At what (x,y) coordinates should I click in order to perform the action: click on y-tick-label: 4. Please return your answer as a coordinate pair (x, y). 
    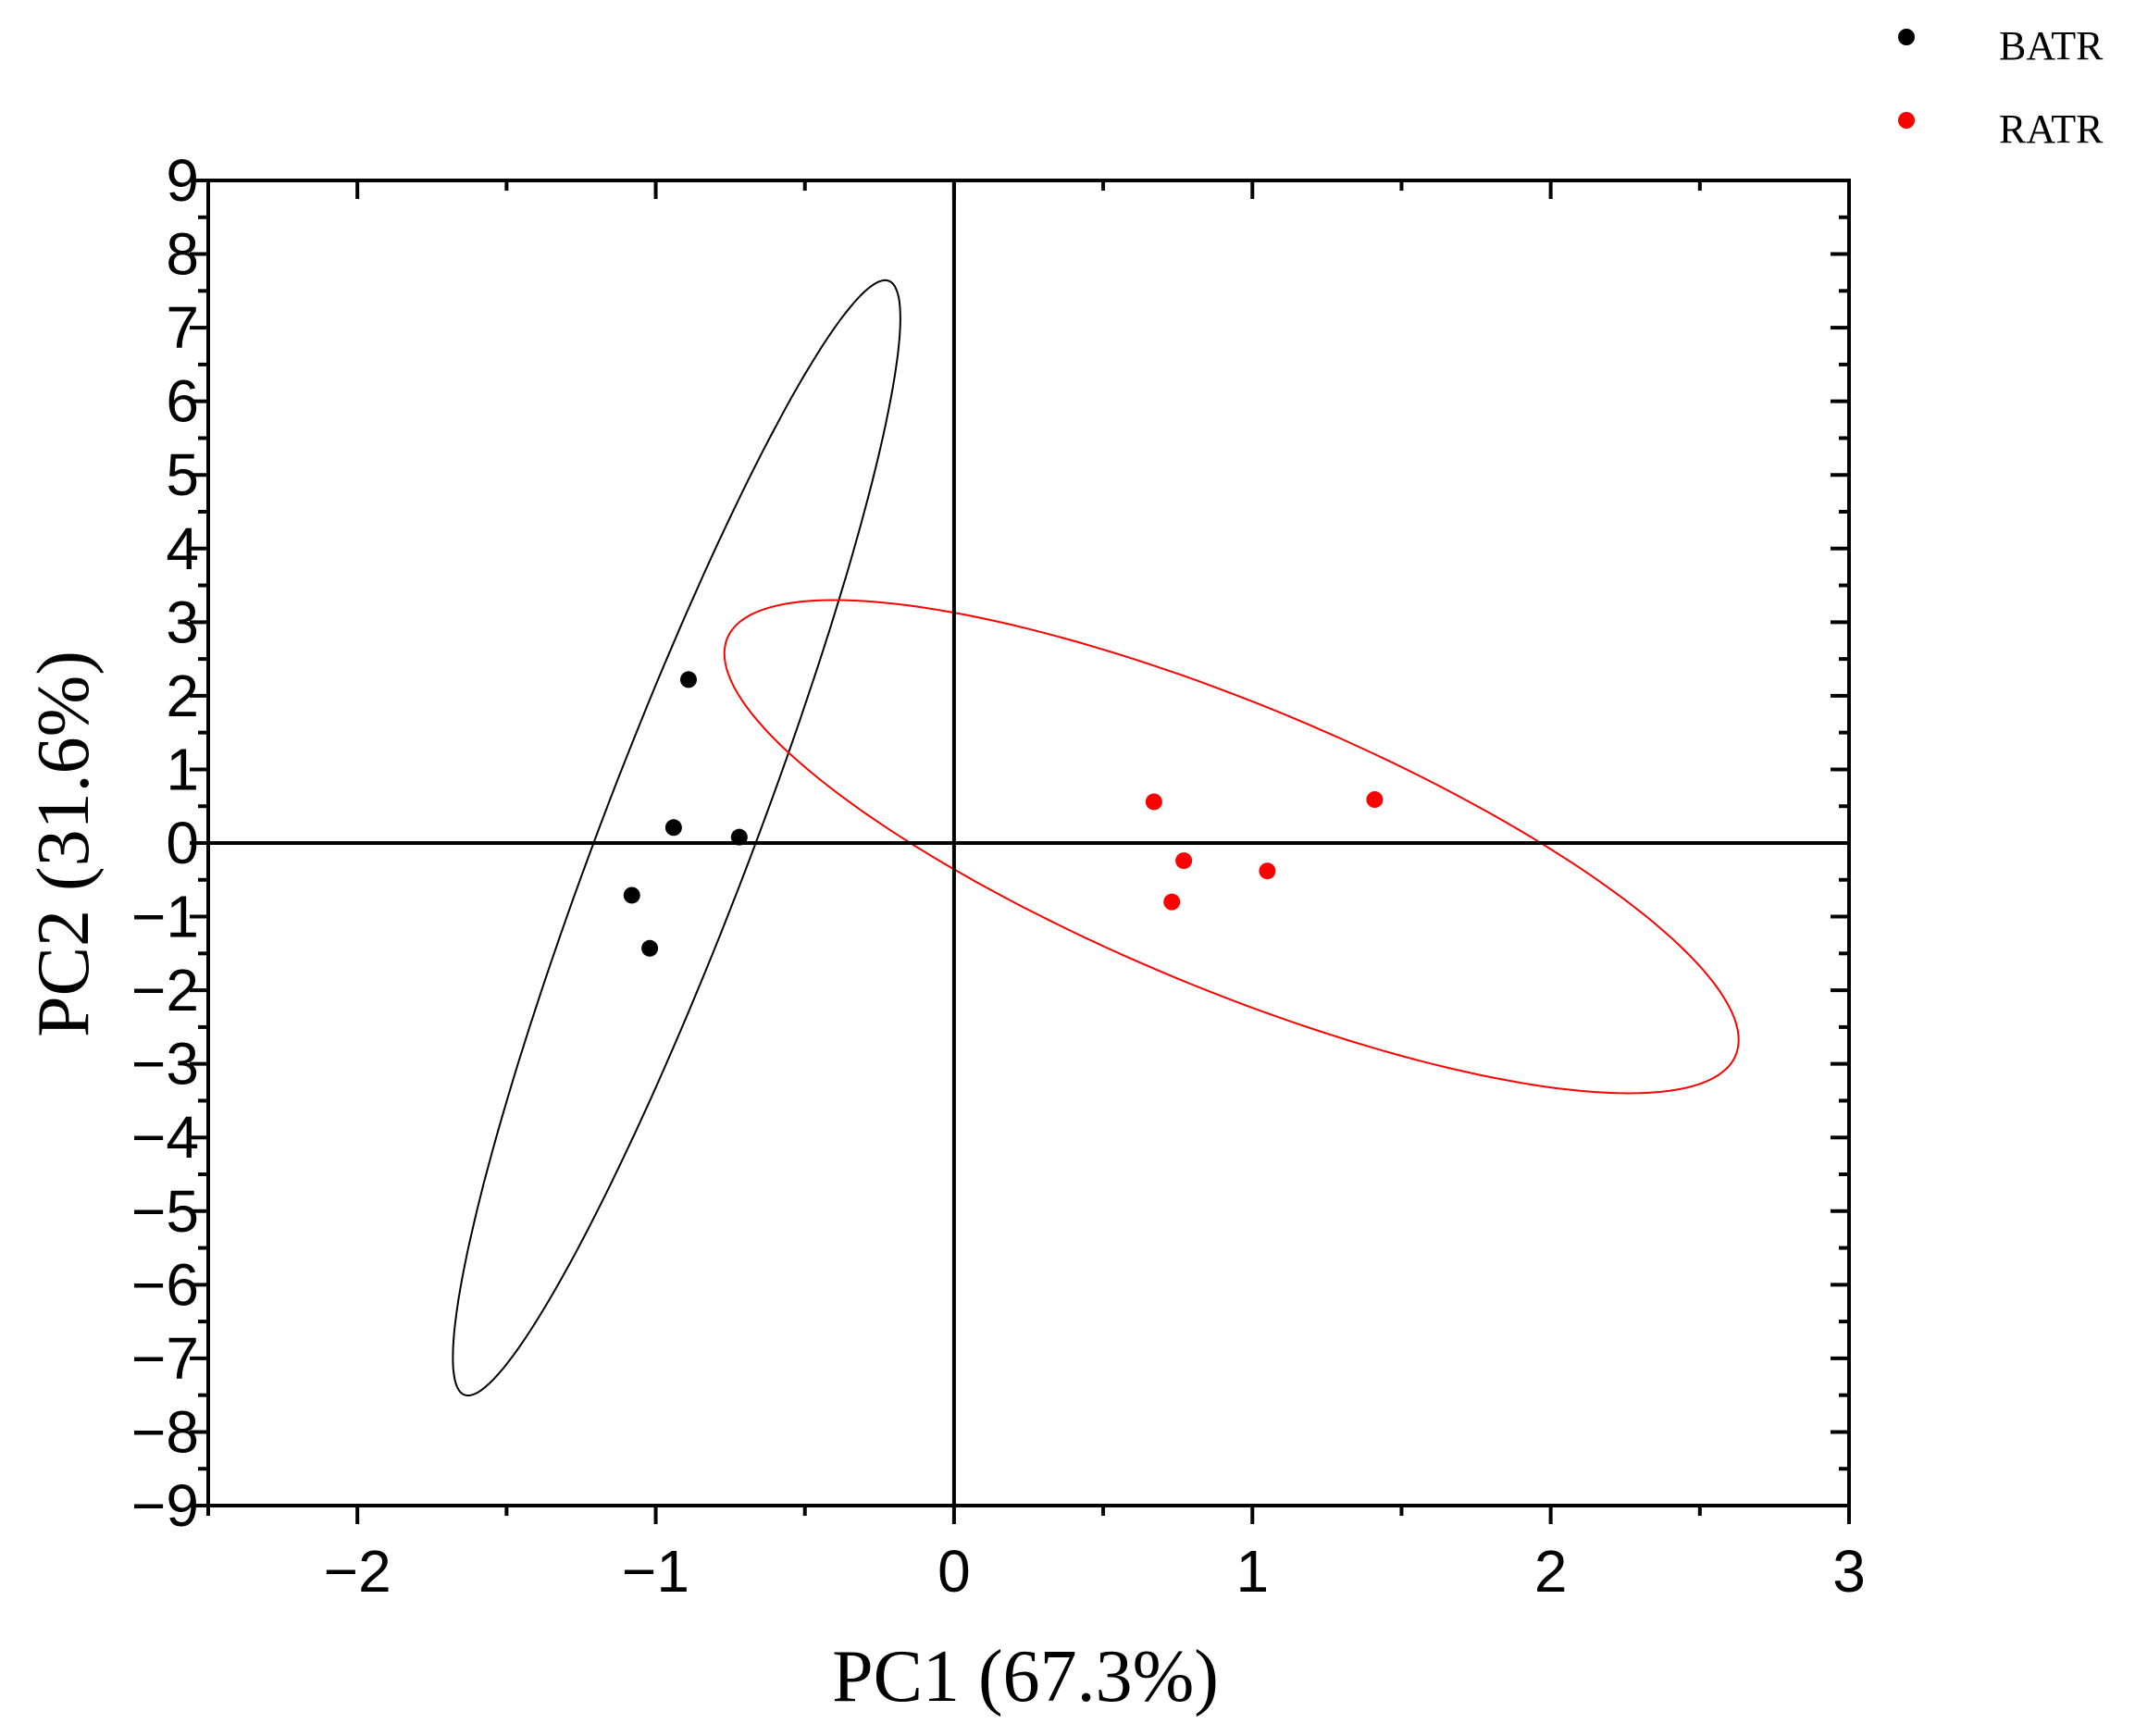
    Looking at the image, I should click on (182, 548).